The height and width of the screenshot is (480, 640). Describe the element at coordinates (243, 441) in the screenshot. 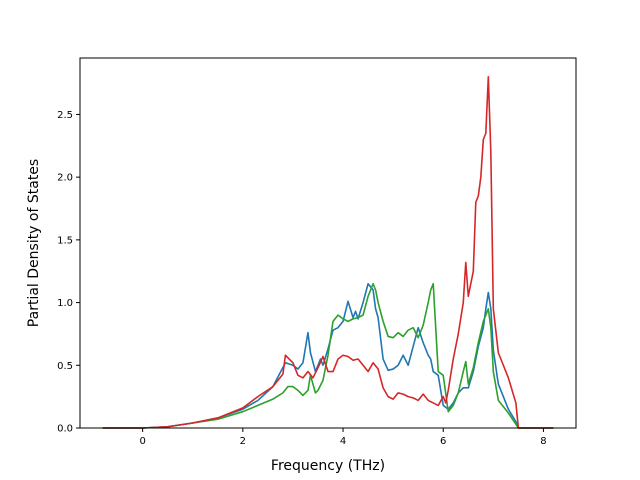

I see `x-tick-label: 2` at that location.